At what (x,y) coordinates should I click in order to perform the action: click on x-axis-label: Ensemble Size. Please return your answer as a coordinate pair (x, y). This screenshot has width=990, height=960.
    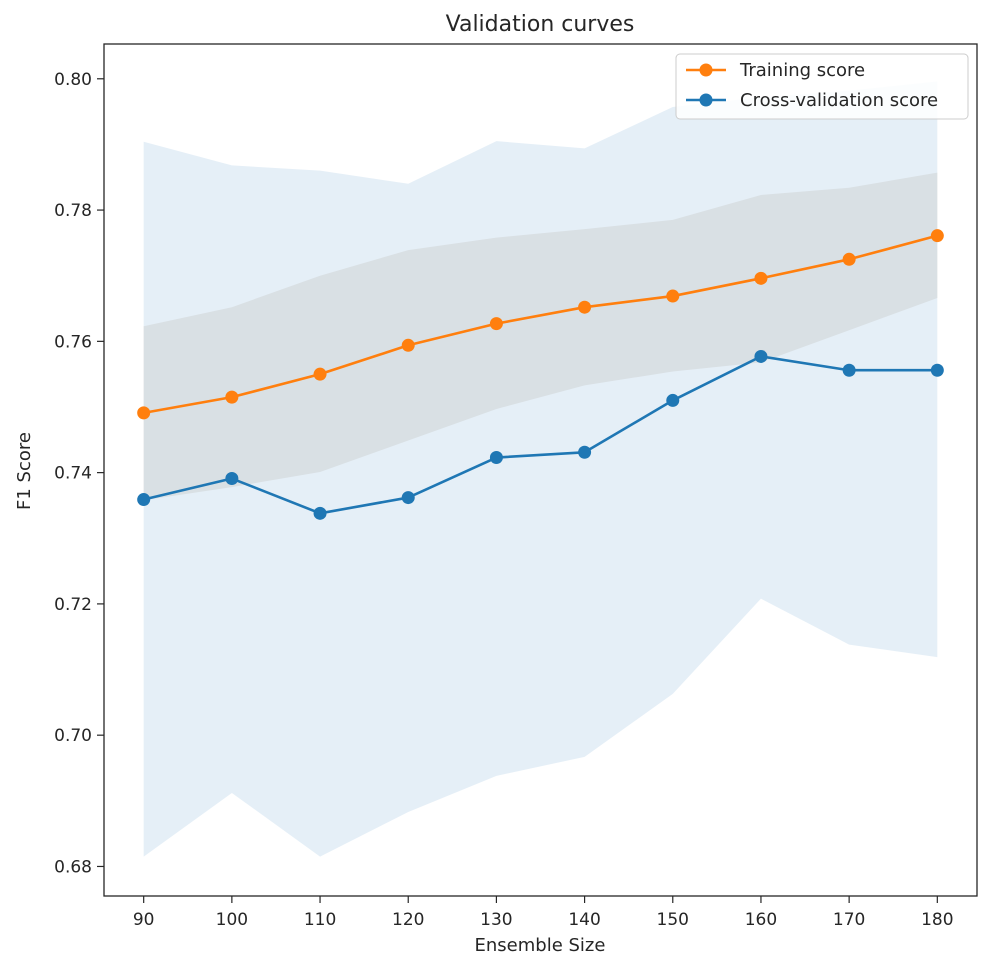
    Looking at the image, I should click on (540, 945).